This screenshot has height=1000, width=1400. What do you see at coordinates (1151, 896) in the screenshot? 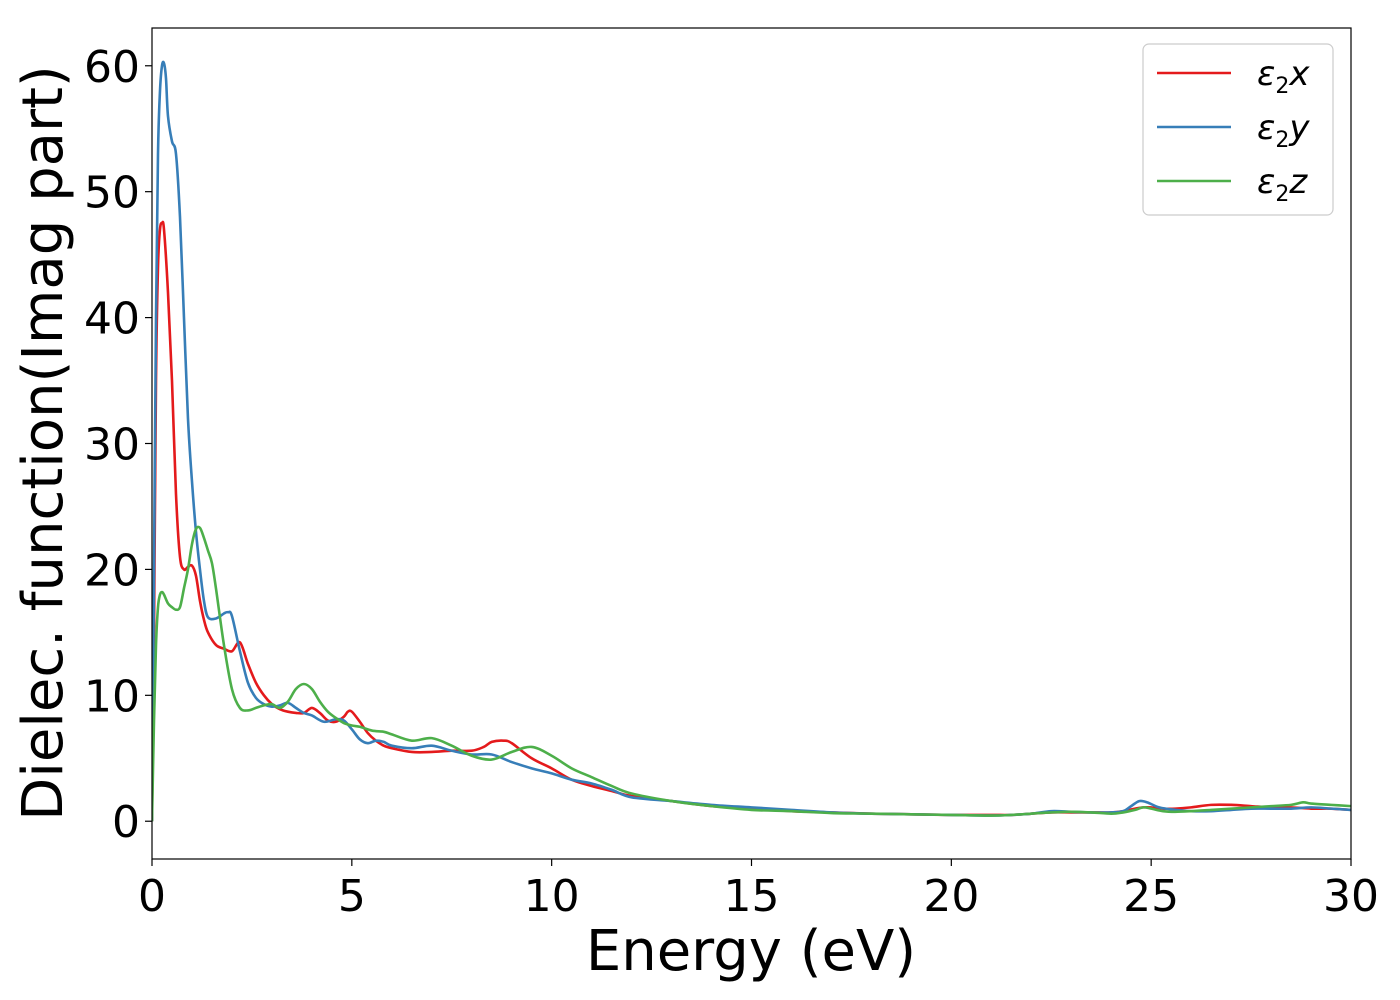
I see `x-tick-label: 25` at bounding box center [1151, 896].